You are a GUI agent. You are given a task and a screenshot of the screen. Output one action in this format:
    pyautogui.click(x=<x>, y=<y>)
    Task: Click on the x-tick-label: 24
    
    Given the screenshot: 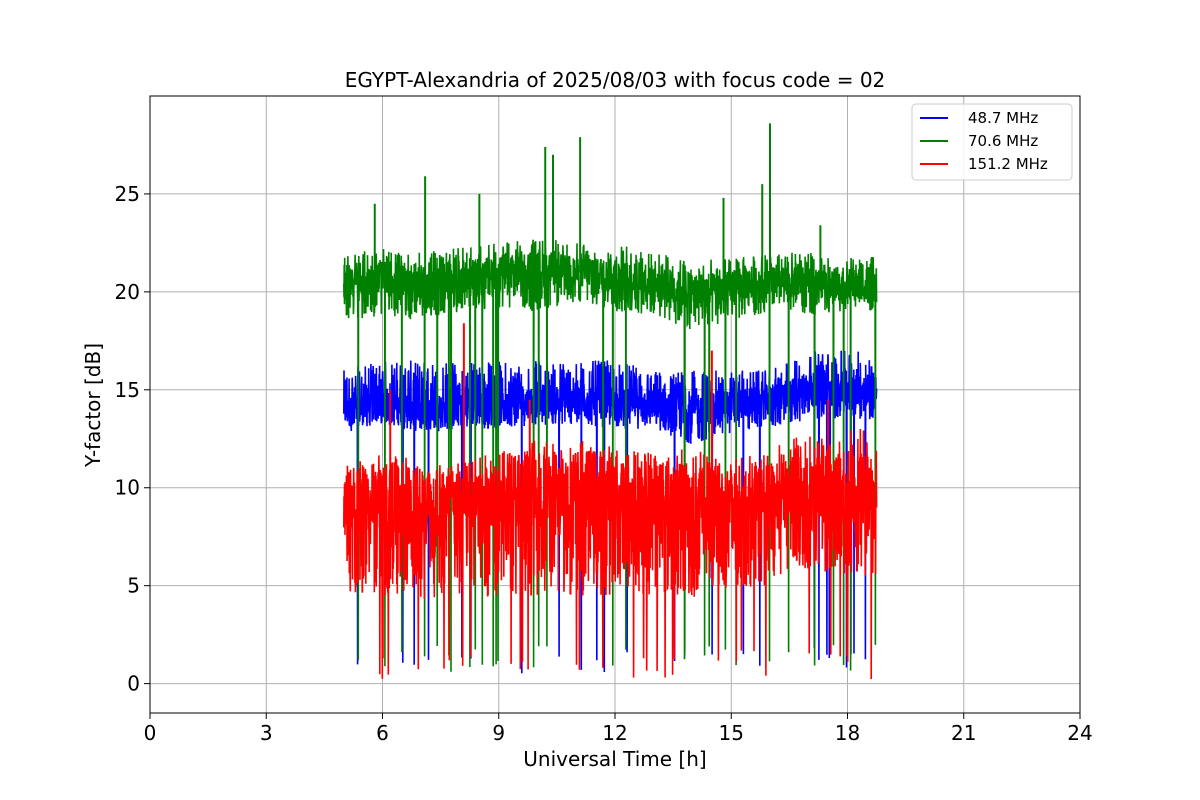 What is the action you would take?
    pyautogui.click(x=1079, y=733)
    